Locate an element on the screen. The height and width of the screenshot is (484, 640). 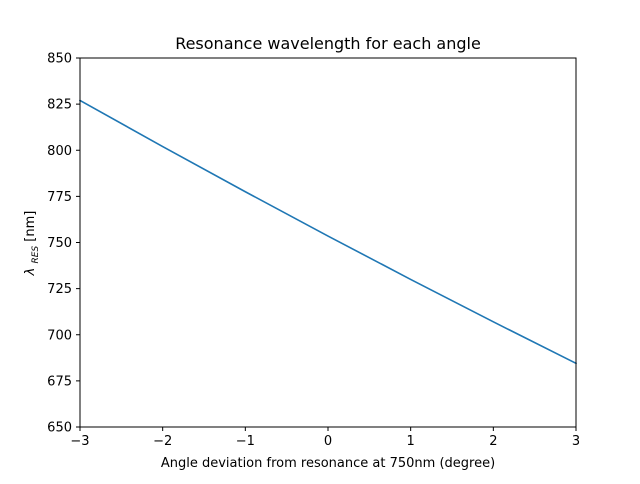
y-axis-label-symbol: λ is located at coordinates (30, 272).